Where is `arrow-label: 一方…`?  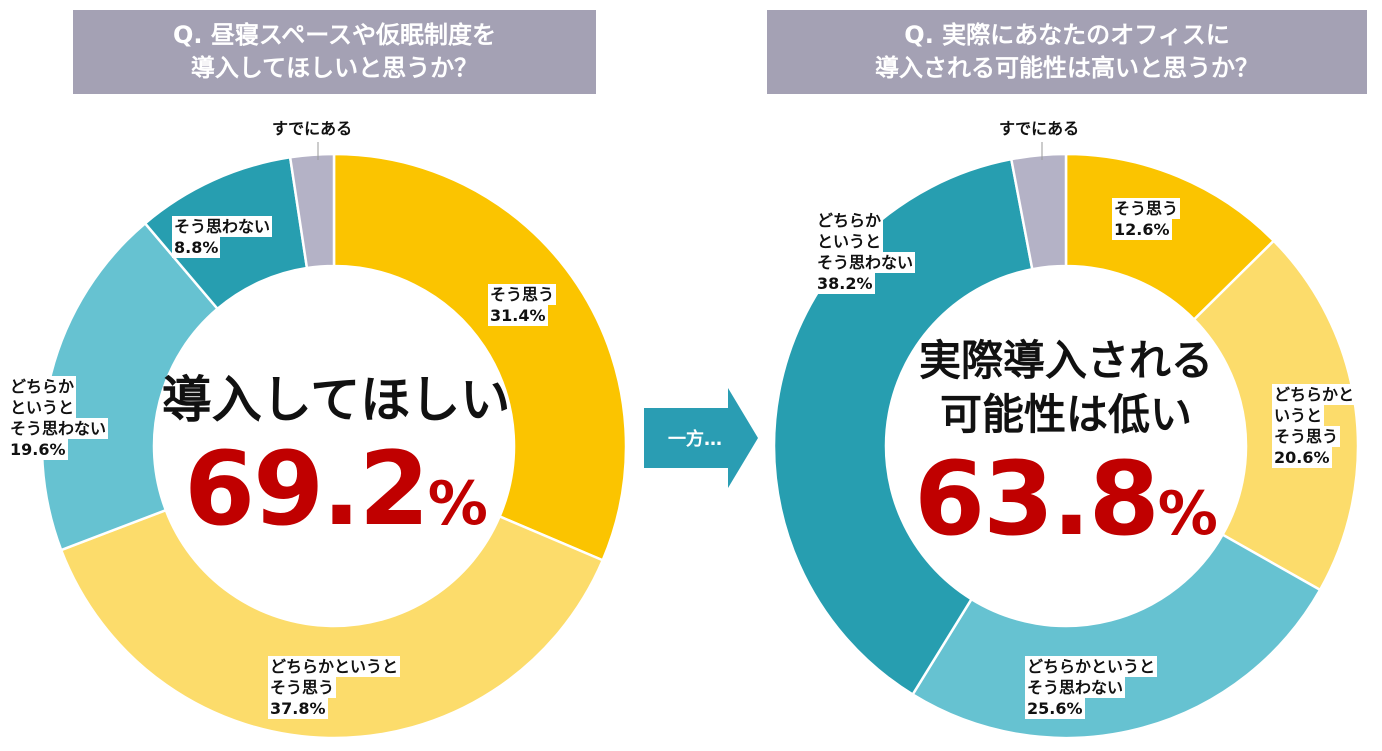 arrow-label: 一方… is located at coordinates (695, 439).